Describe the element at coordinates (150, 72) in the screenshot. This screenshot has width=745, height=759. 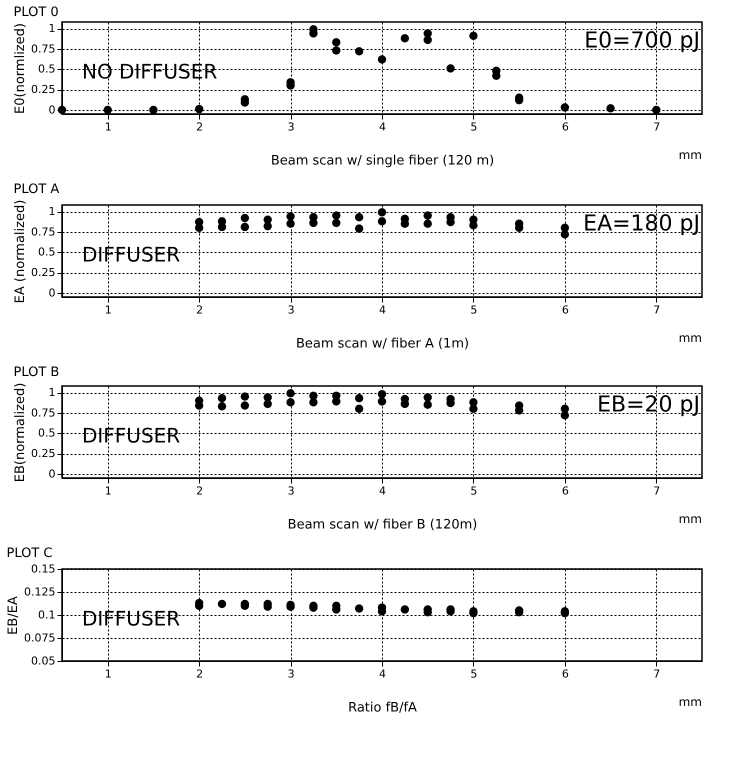
I see `annotation: NO DIFFUSER` at that location.